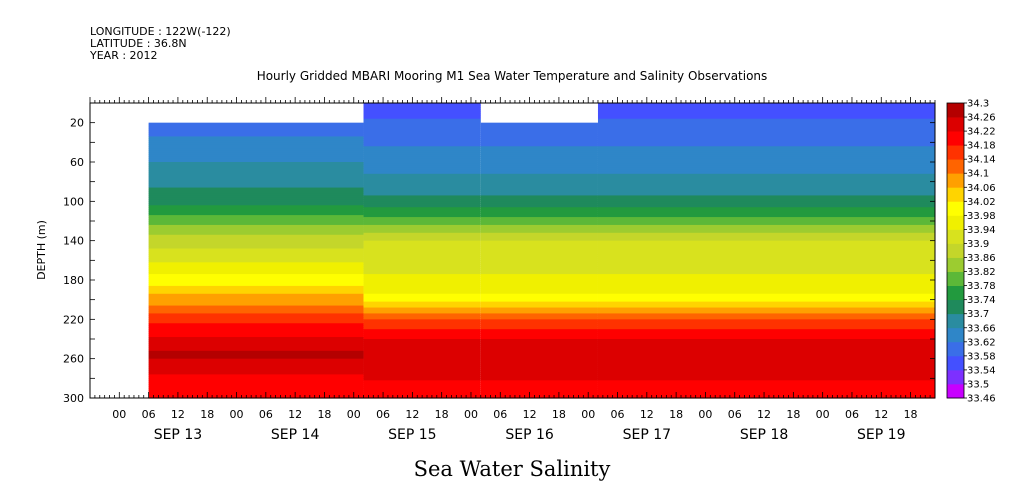 This screenshot has height=504, width=1009. Describe the element at coordinates (981, 230) in the screenshot. I see `colorbar-label: 33.94` at that location.